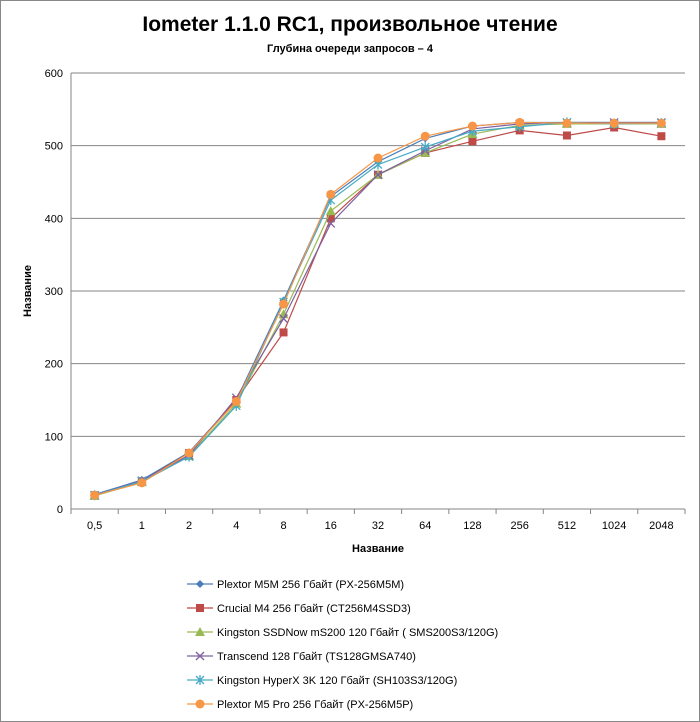  I want to click on x-tick-label: 8, so click(283, 526).